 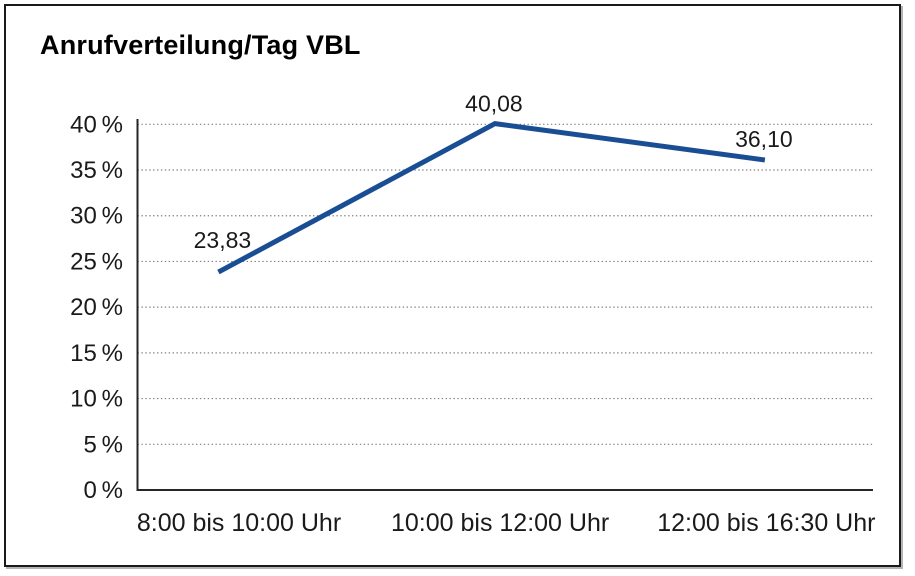 What do you see at coordinates (96, 399) in the screenshot?
I see `y-tick-label: 10 %` at bounding box center [96, 399].